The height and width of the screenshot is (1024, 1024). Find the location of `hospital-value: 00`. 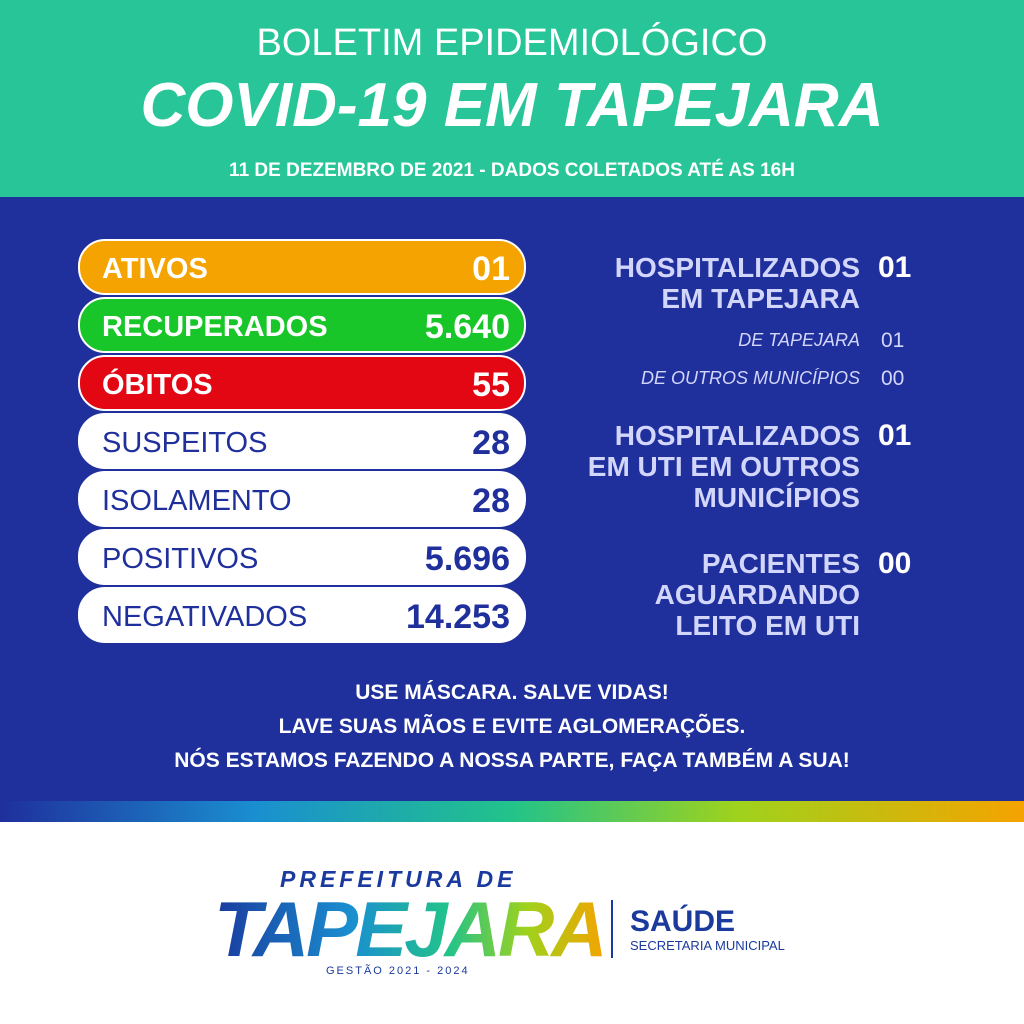

hospital-value: 00 is located at coordinates (895, 563).